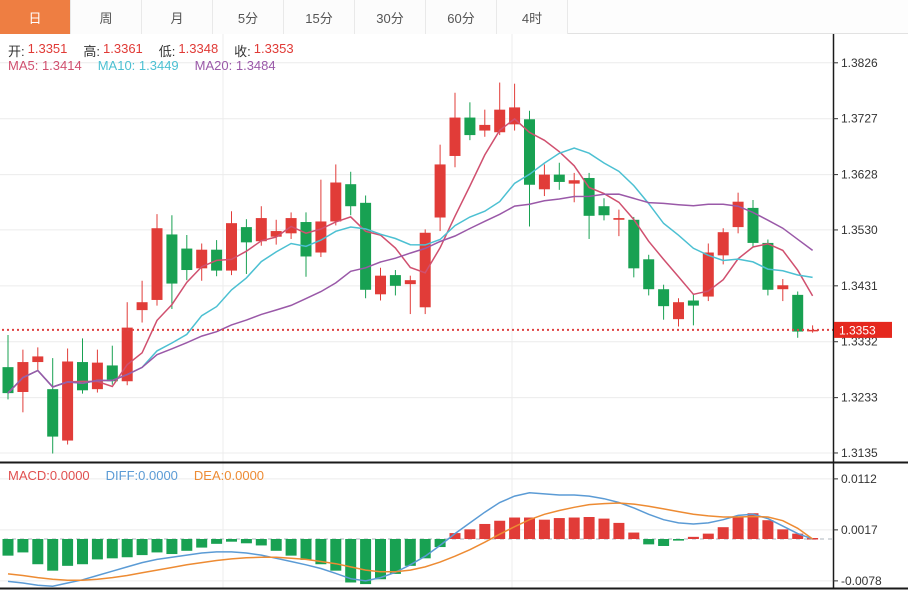 Image resolution: width=908 pixels, height=596 pixels. Describe the element at coordinates (35, 17) in the screenshot. I see `tab-day: 日` at that location.